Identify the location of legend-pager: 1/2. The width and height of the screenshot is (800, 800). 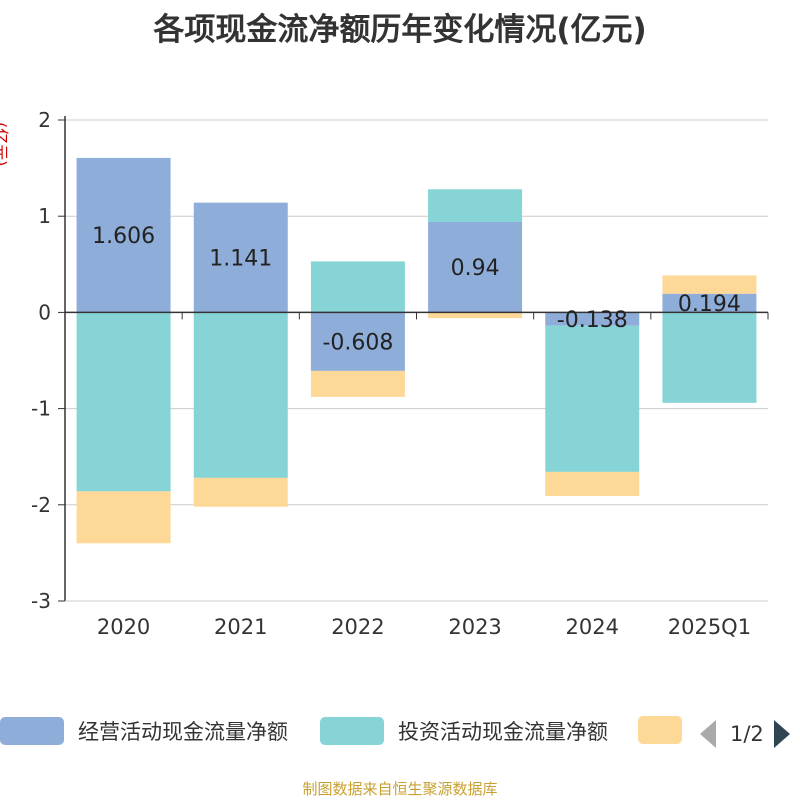
(745, 734).